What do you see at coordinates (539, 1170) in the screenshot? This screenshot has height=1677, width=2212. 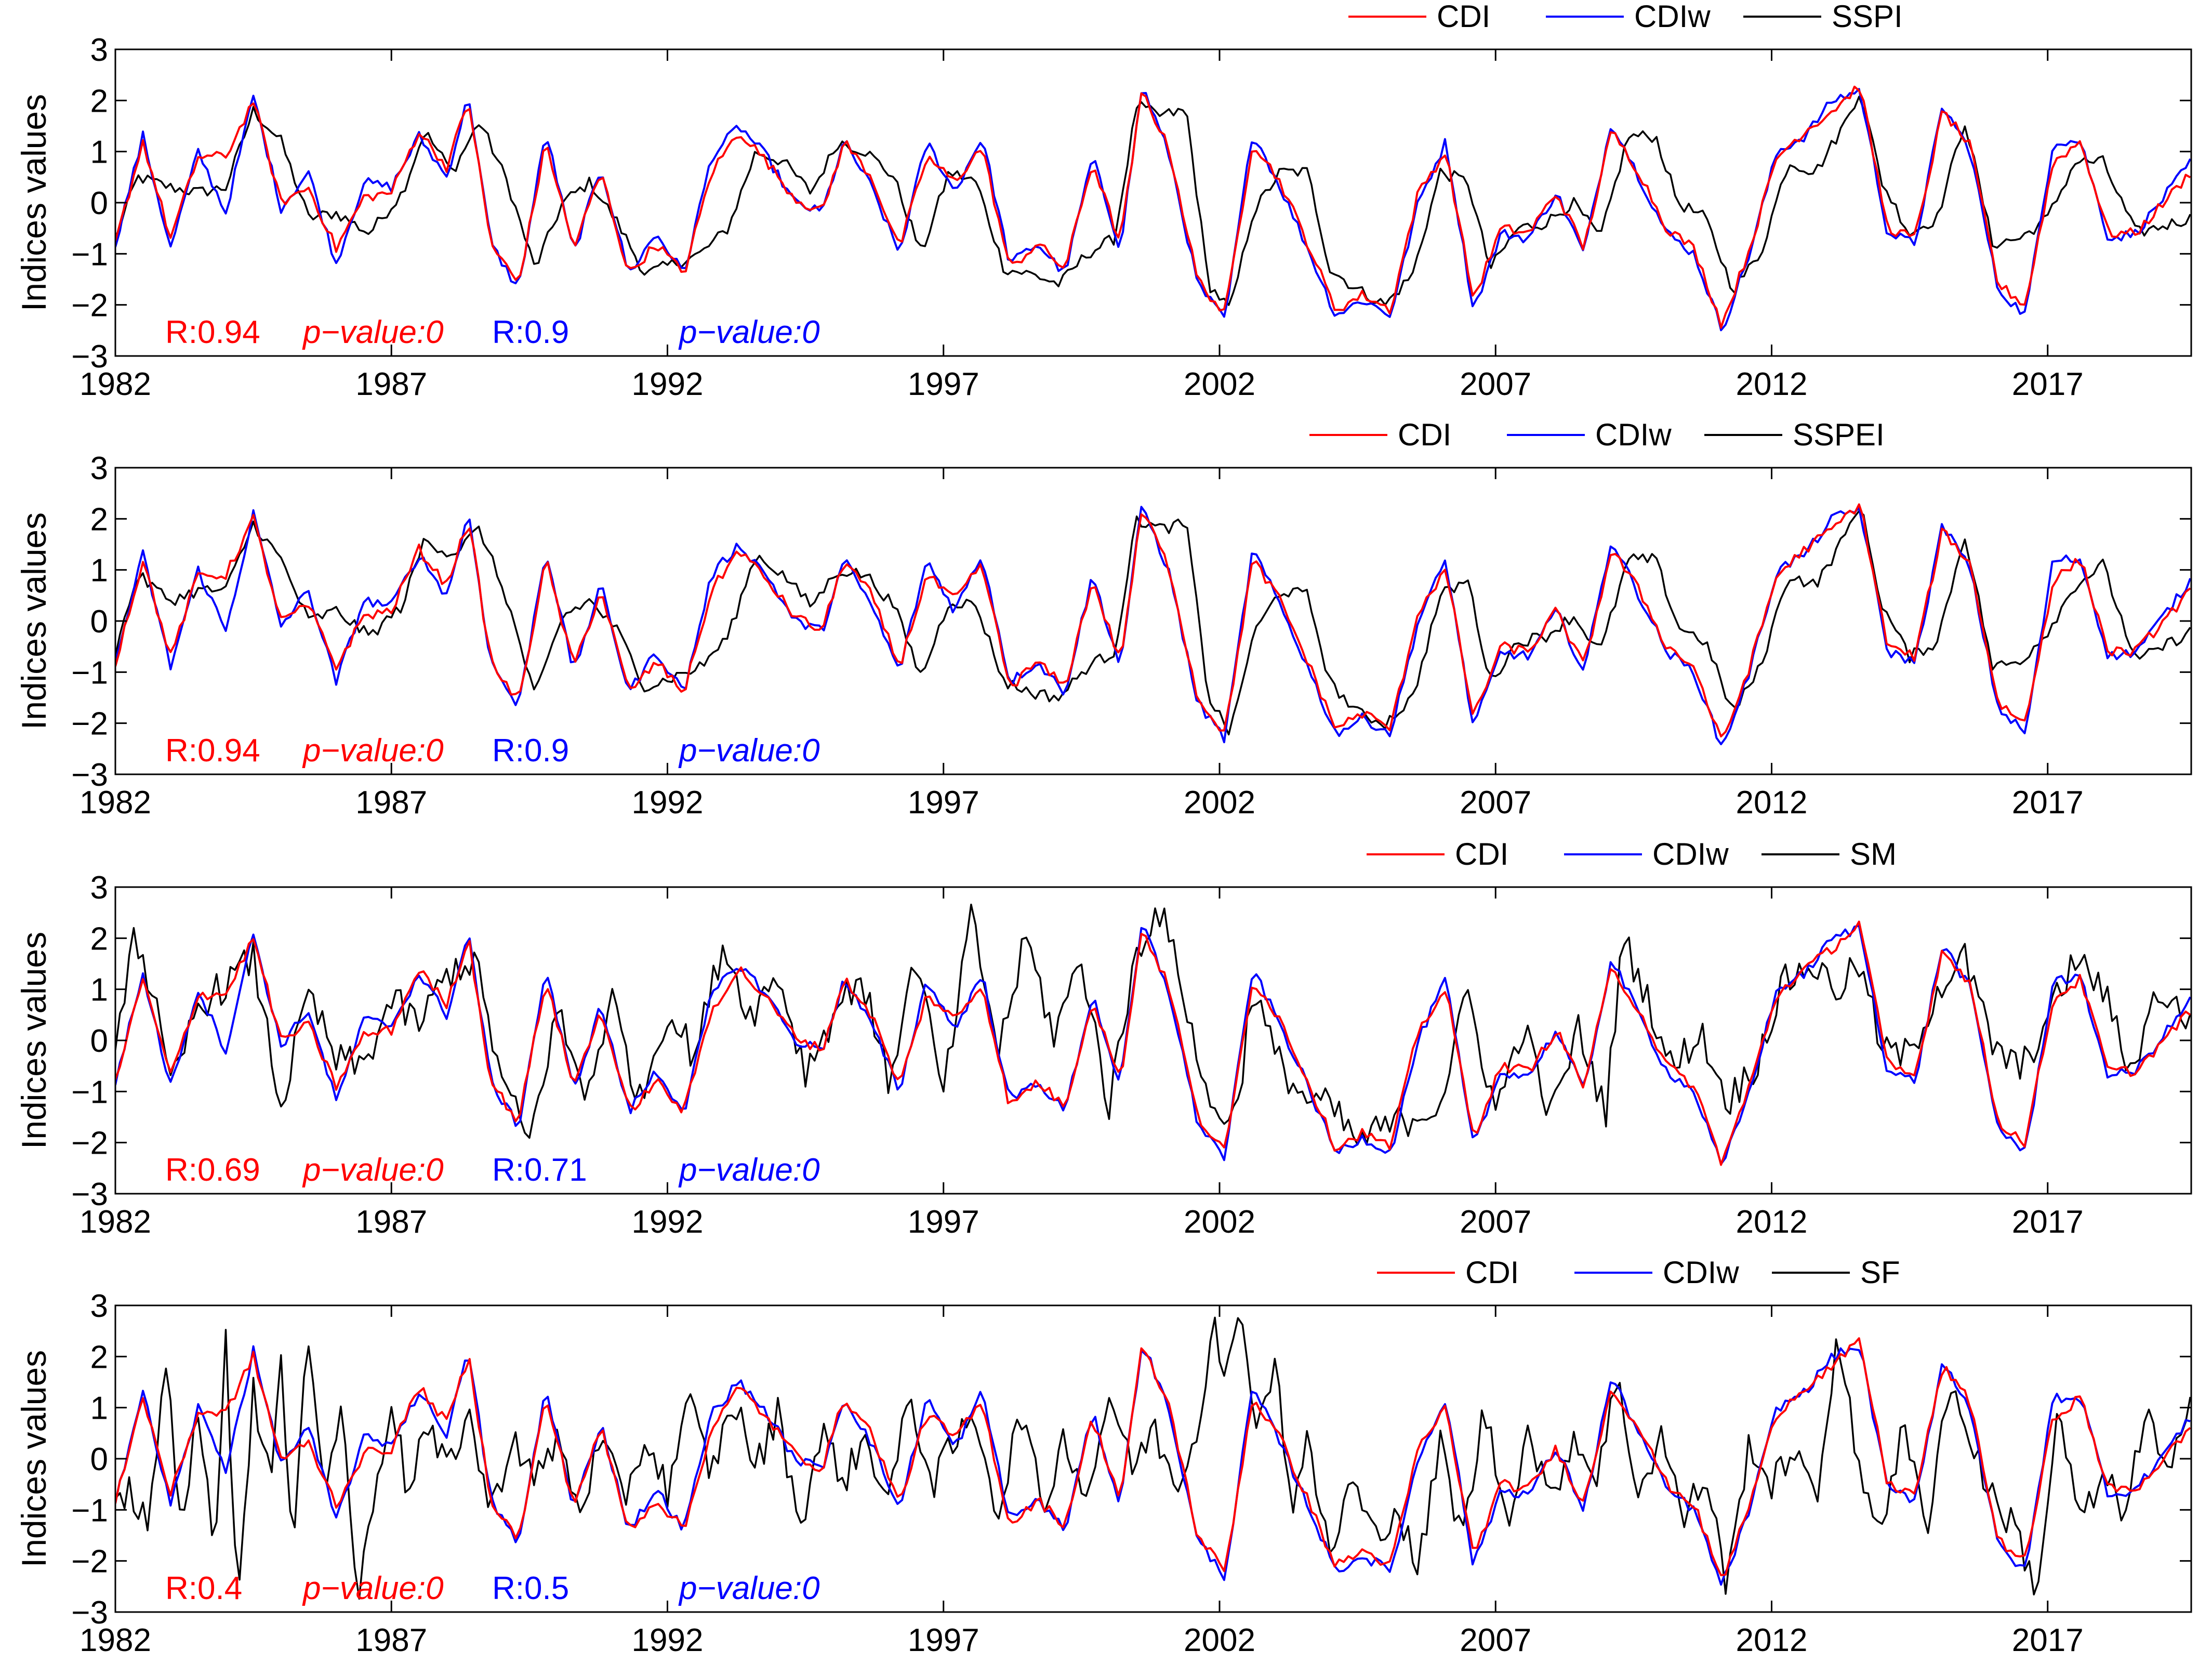 I see `cdiw-r-value: R:0.71` at bounding box center [539, 1170].